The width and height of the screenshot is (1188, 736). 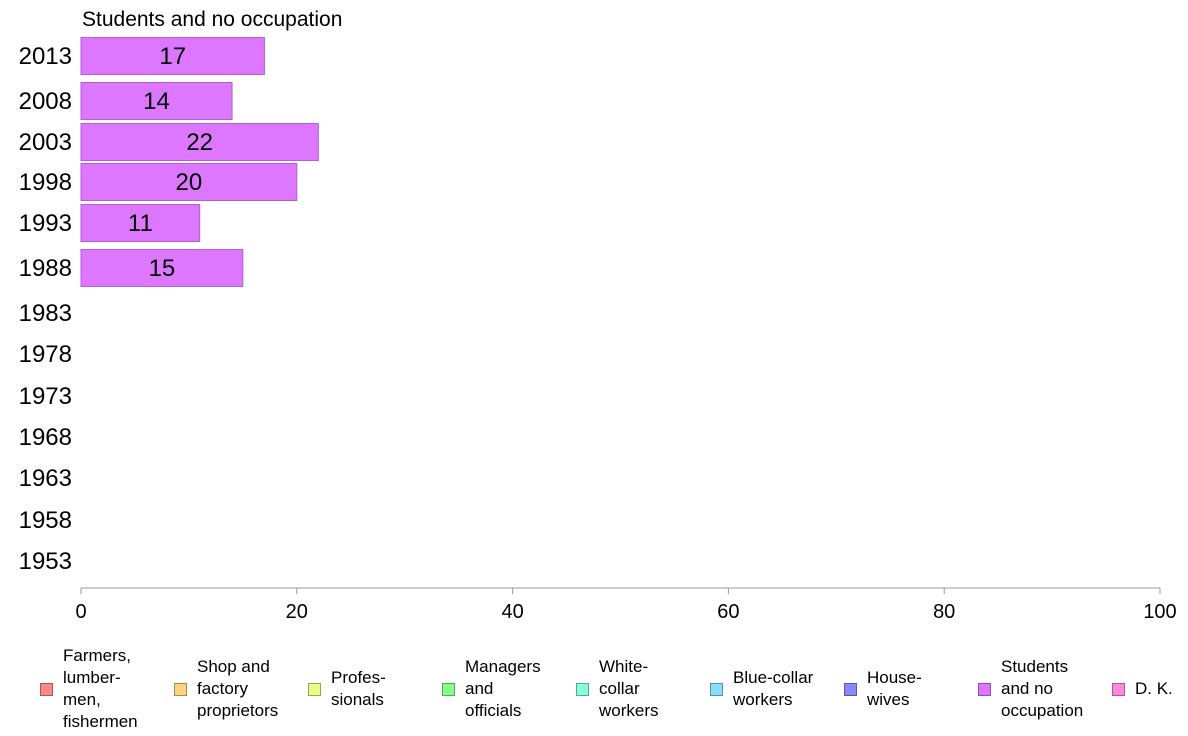 What do you see at coordinates (45, 223) in the screenshot?
I see `year-label-1993: 1993` at bounding box center [45, 223].